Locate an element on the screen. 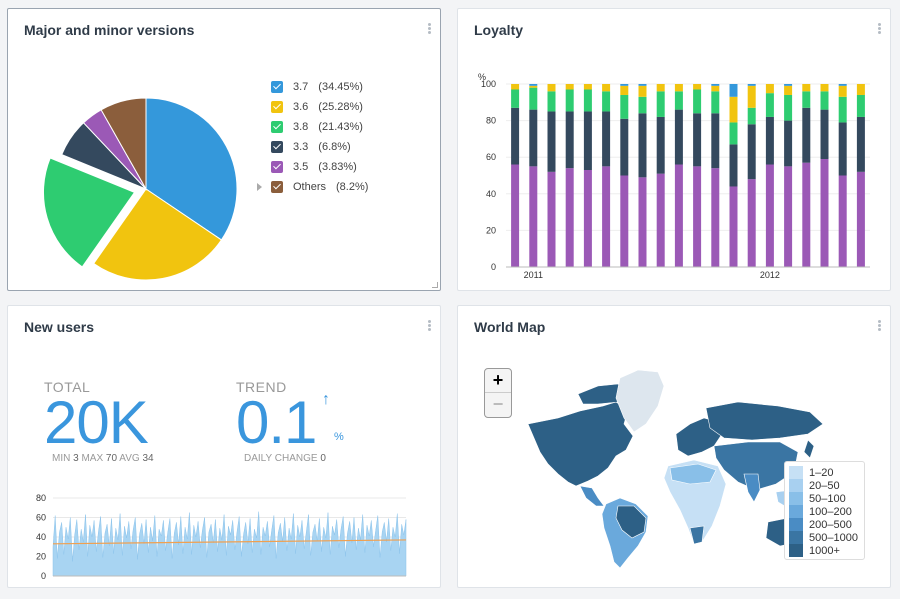 This screenshot has height=599, width=900. legend-item: 3.7 (34.45%) is located at coordinates (319, 87).